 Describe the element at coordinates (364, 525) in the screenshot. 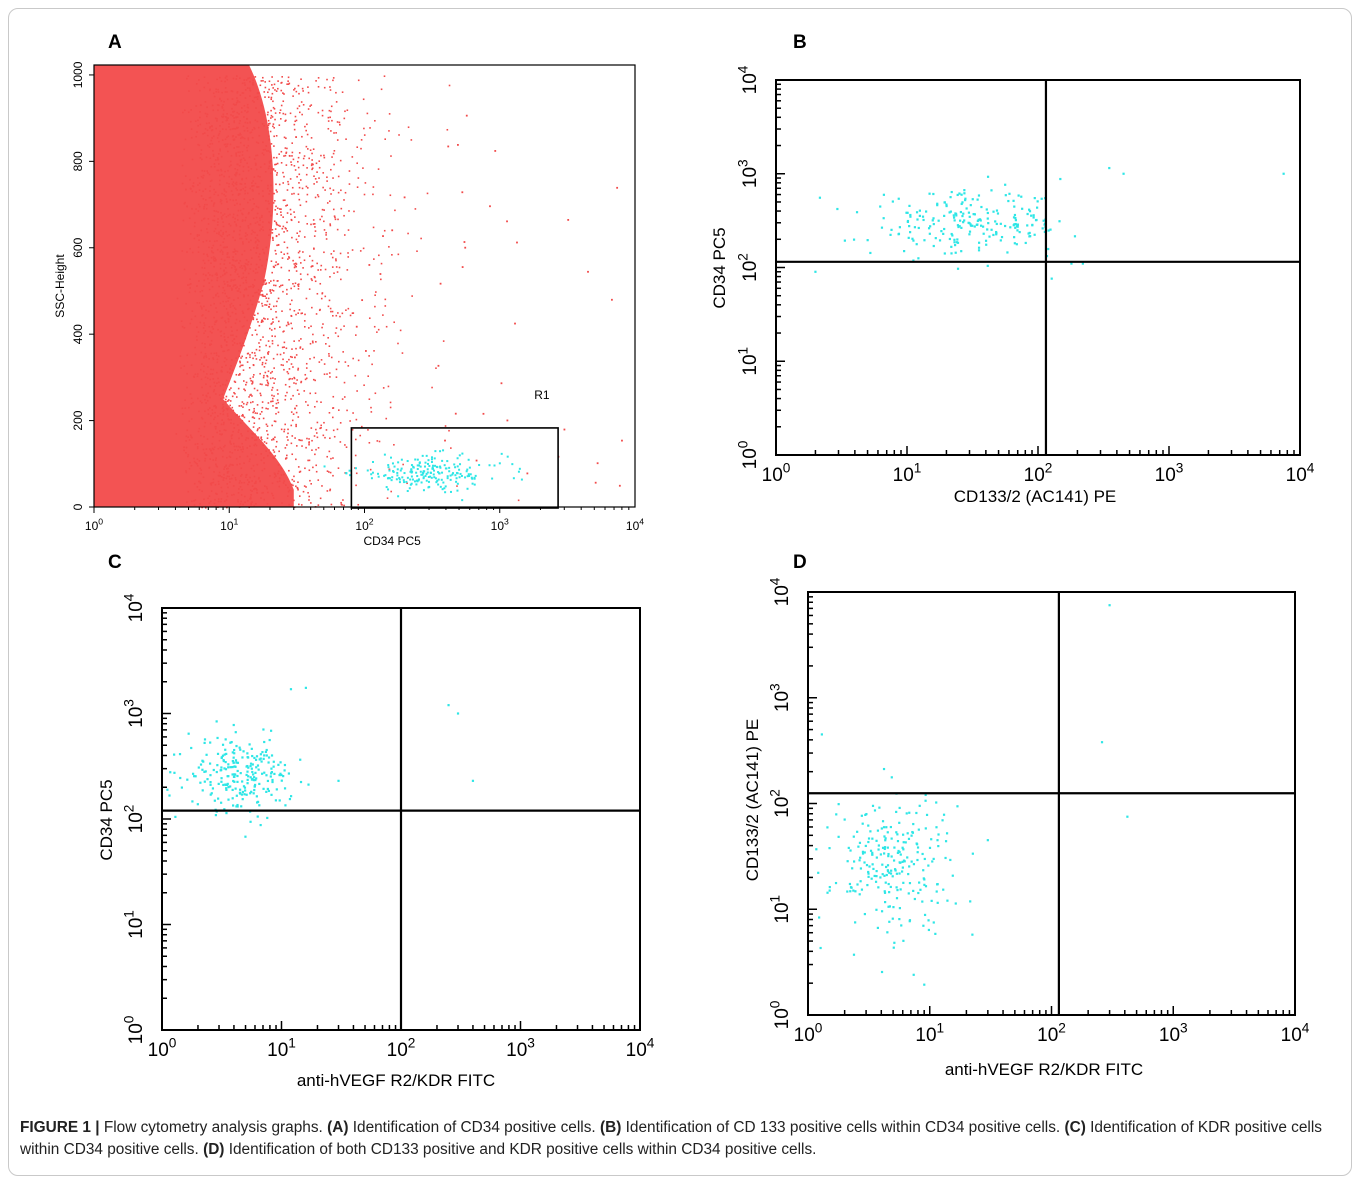

I see `x-tick-label-a-2: 102` at that location.